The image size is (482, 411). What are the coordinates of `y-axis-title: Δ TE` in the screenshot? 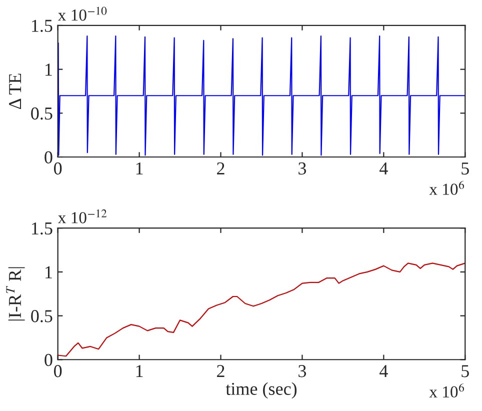 It's located at (15, 91).